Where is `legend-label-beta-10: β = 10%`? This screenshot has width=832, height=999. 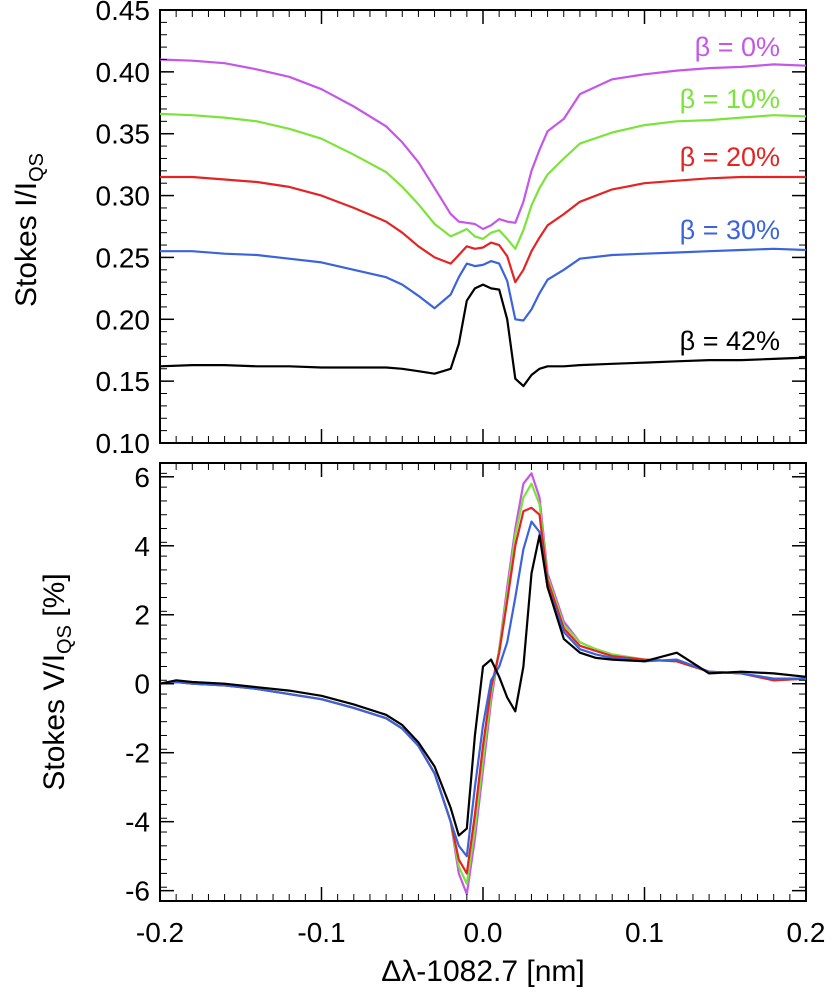 legend-label-beta-10: β = 10% is located at coordinates (730, 99).